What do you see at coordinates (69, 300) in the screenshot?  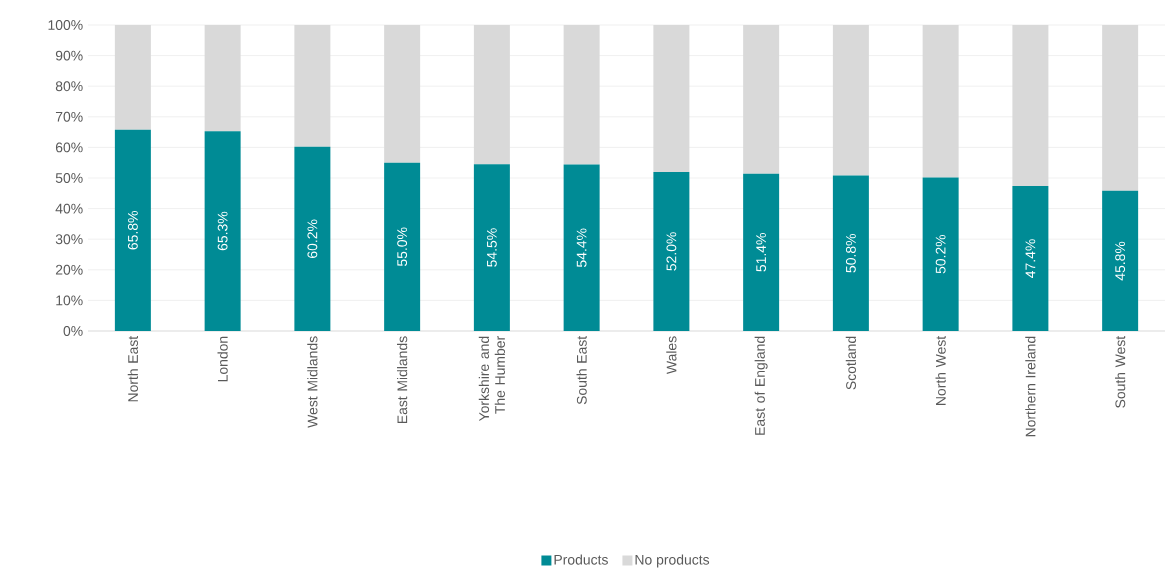 I see `y-tick-label: 10%` at bounding box center [69, 300].